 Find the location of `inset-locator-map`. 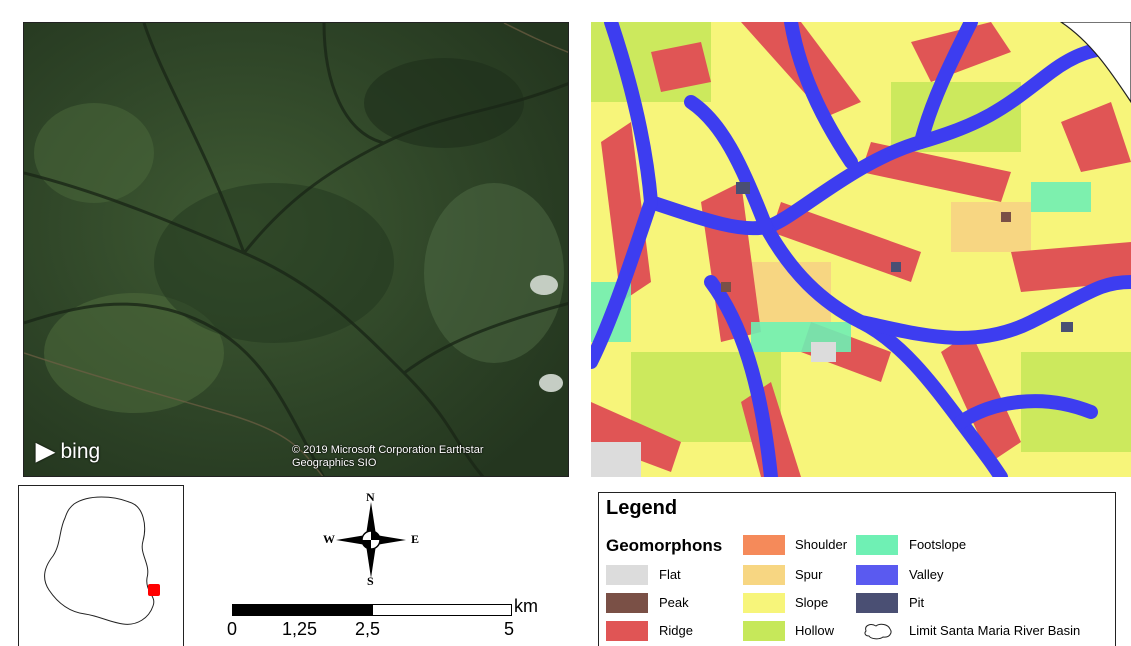

inset-locator-map is located at coordinates (101, 565).